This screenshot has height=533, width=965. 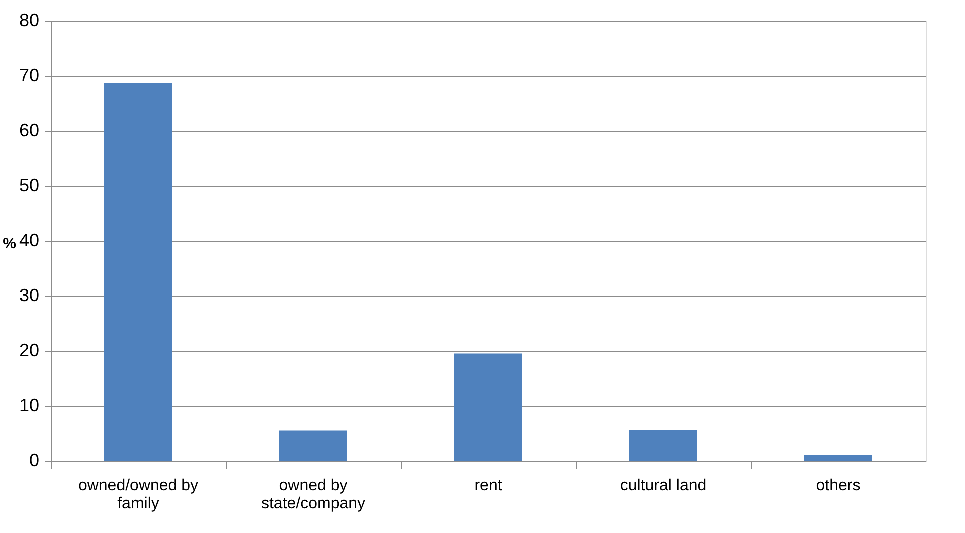 What do you see at coordinates (29, 350) in the screenshot?
I see `y-tick-label: 20` at bounding box center [29, 350].